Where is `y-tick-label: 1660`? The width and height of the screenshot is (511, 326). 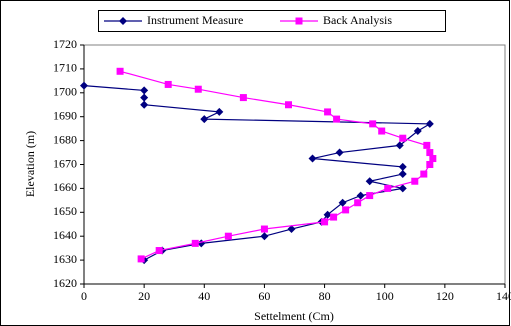
y-tick-label: 1660 is located at coordinates (65, 187).